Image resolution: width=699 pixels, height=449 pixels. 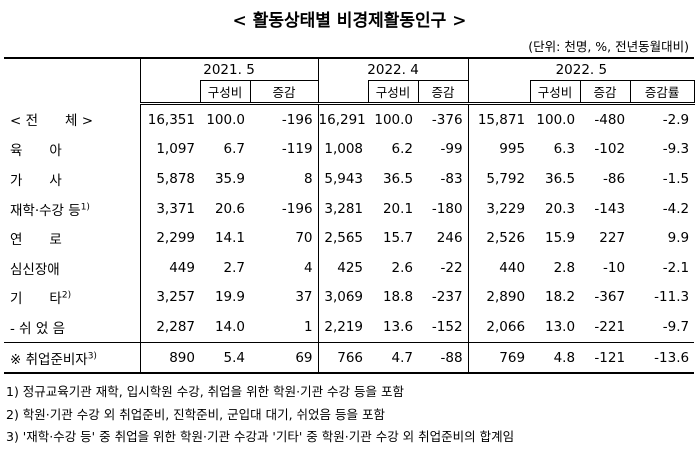 What do you see at coordinates (343, 267) in the screenshot?
I see `cell: 425` at bounding box center [343, 267].